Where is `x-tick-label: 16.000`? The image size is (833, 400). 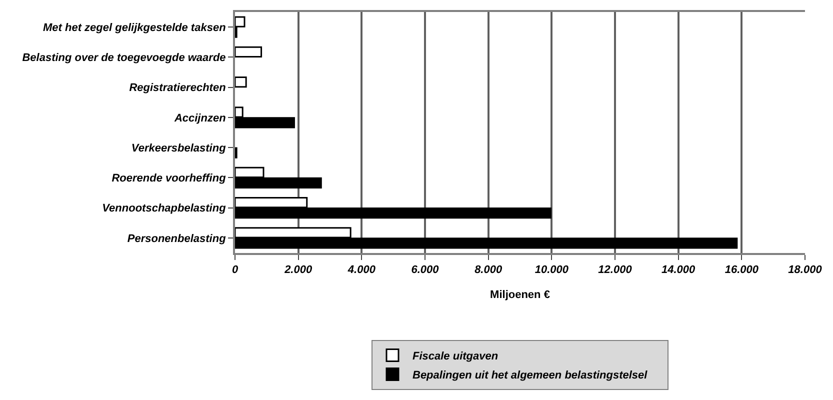
x-tick-label: 16.000 is located at coordinates (742, 270).